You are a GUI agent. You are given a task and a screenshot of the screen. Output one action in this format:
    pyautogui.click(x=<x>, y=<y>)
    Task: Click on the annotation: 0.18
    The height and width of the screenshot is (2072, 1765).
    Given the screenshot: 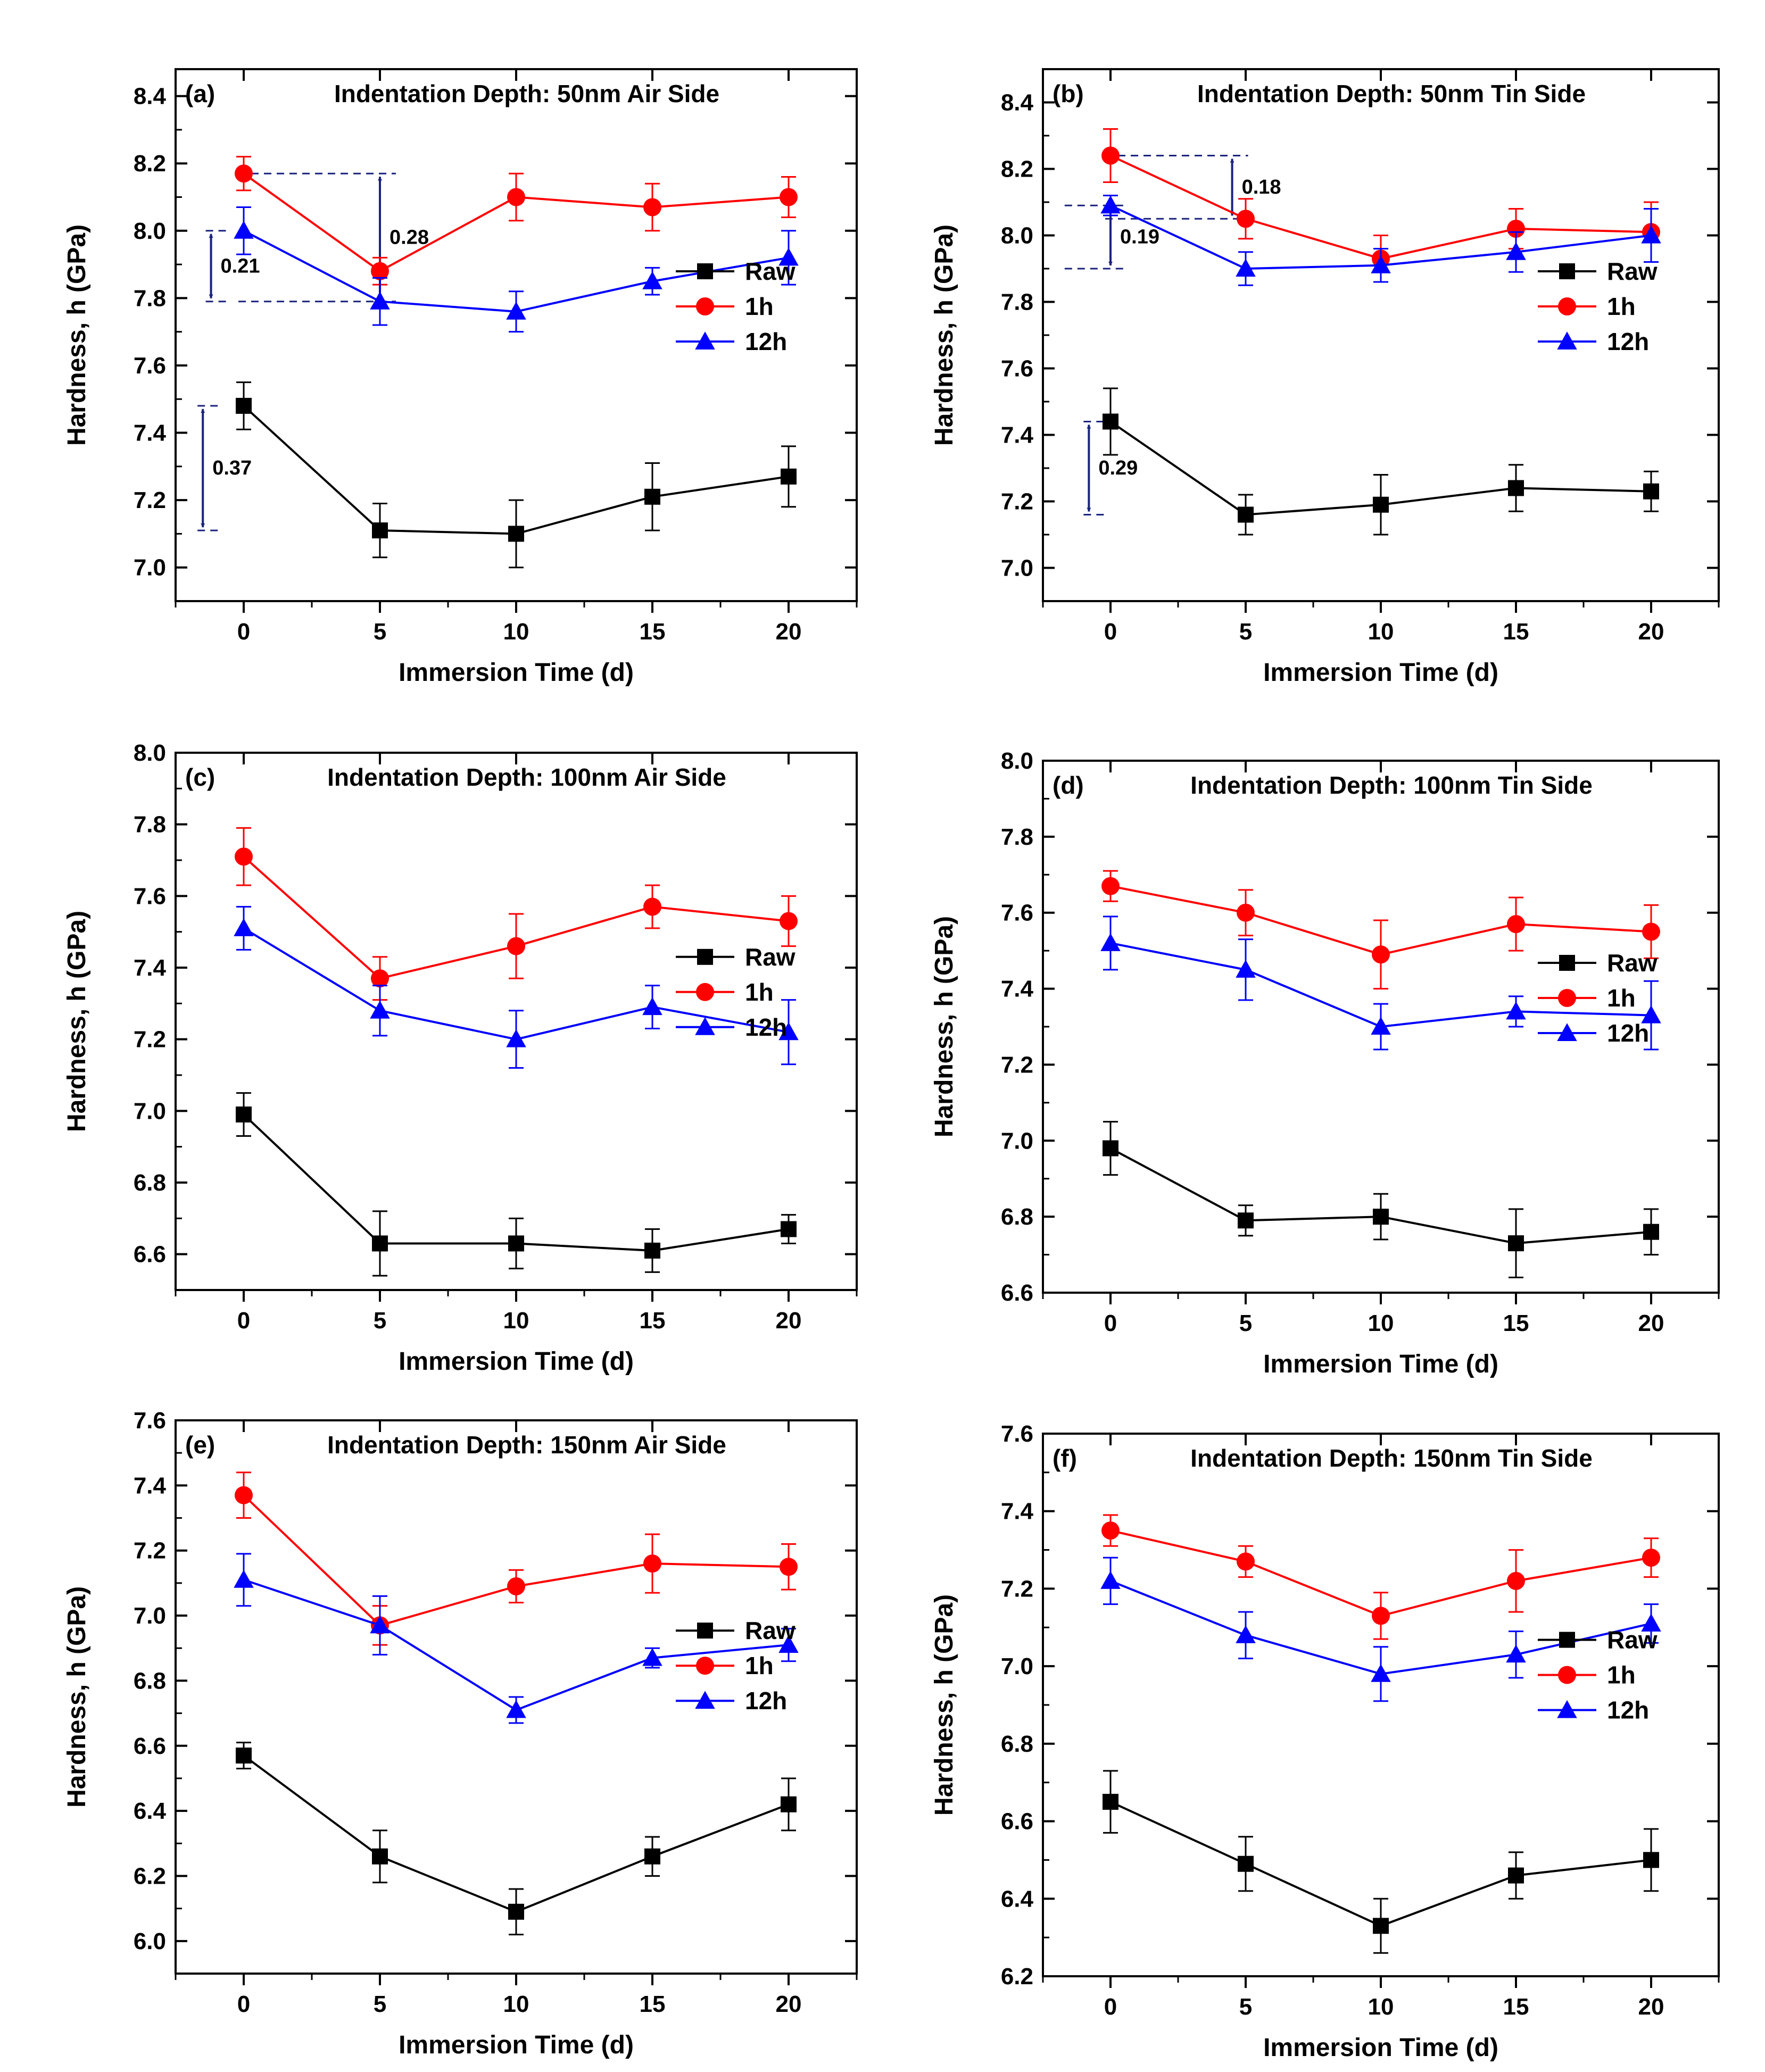 What is the action you would take?
    pyautogui.click(x=1193, y=187)
    